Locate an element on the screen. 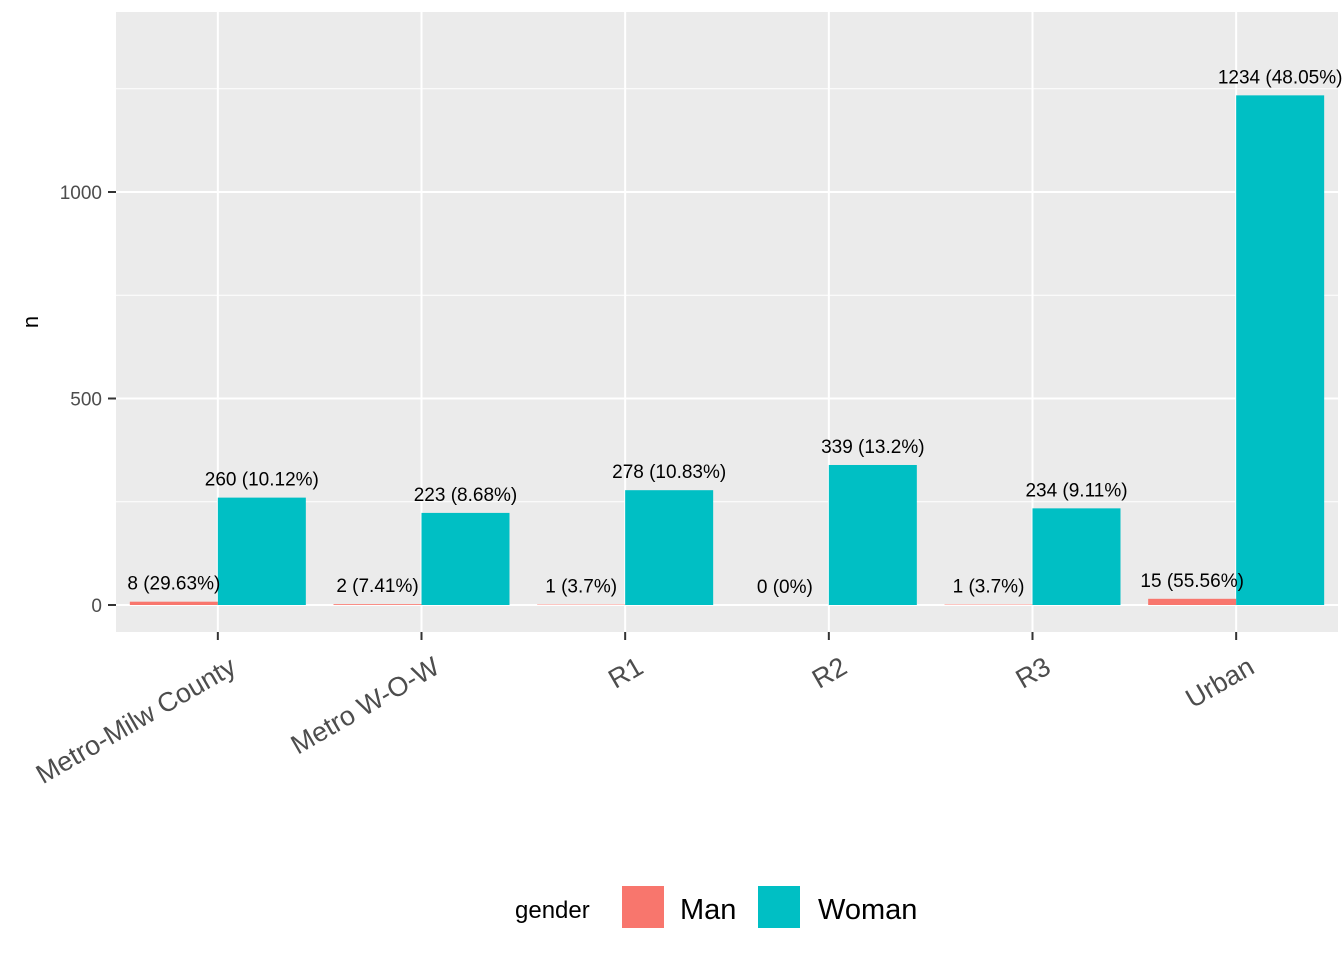 Image resolution: width=1344 pixels, height=960 pixels. legend: gender Man Woman is located at coordinates (716, 907).